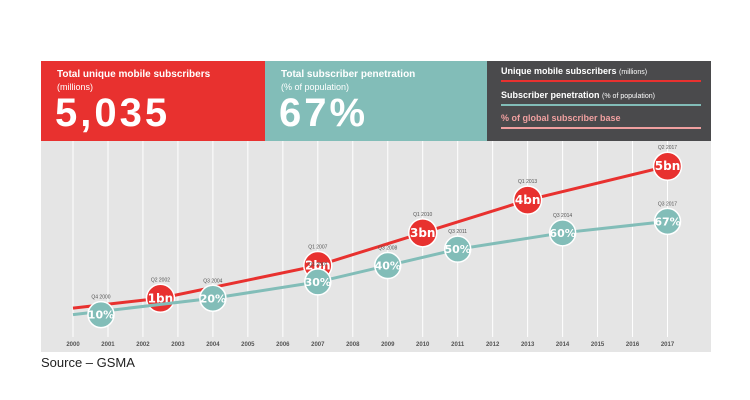  I want to click on x-tick-label: 2006, so click(283, 345).